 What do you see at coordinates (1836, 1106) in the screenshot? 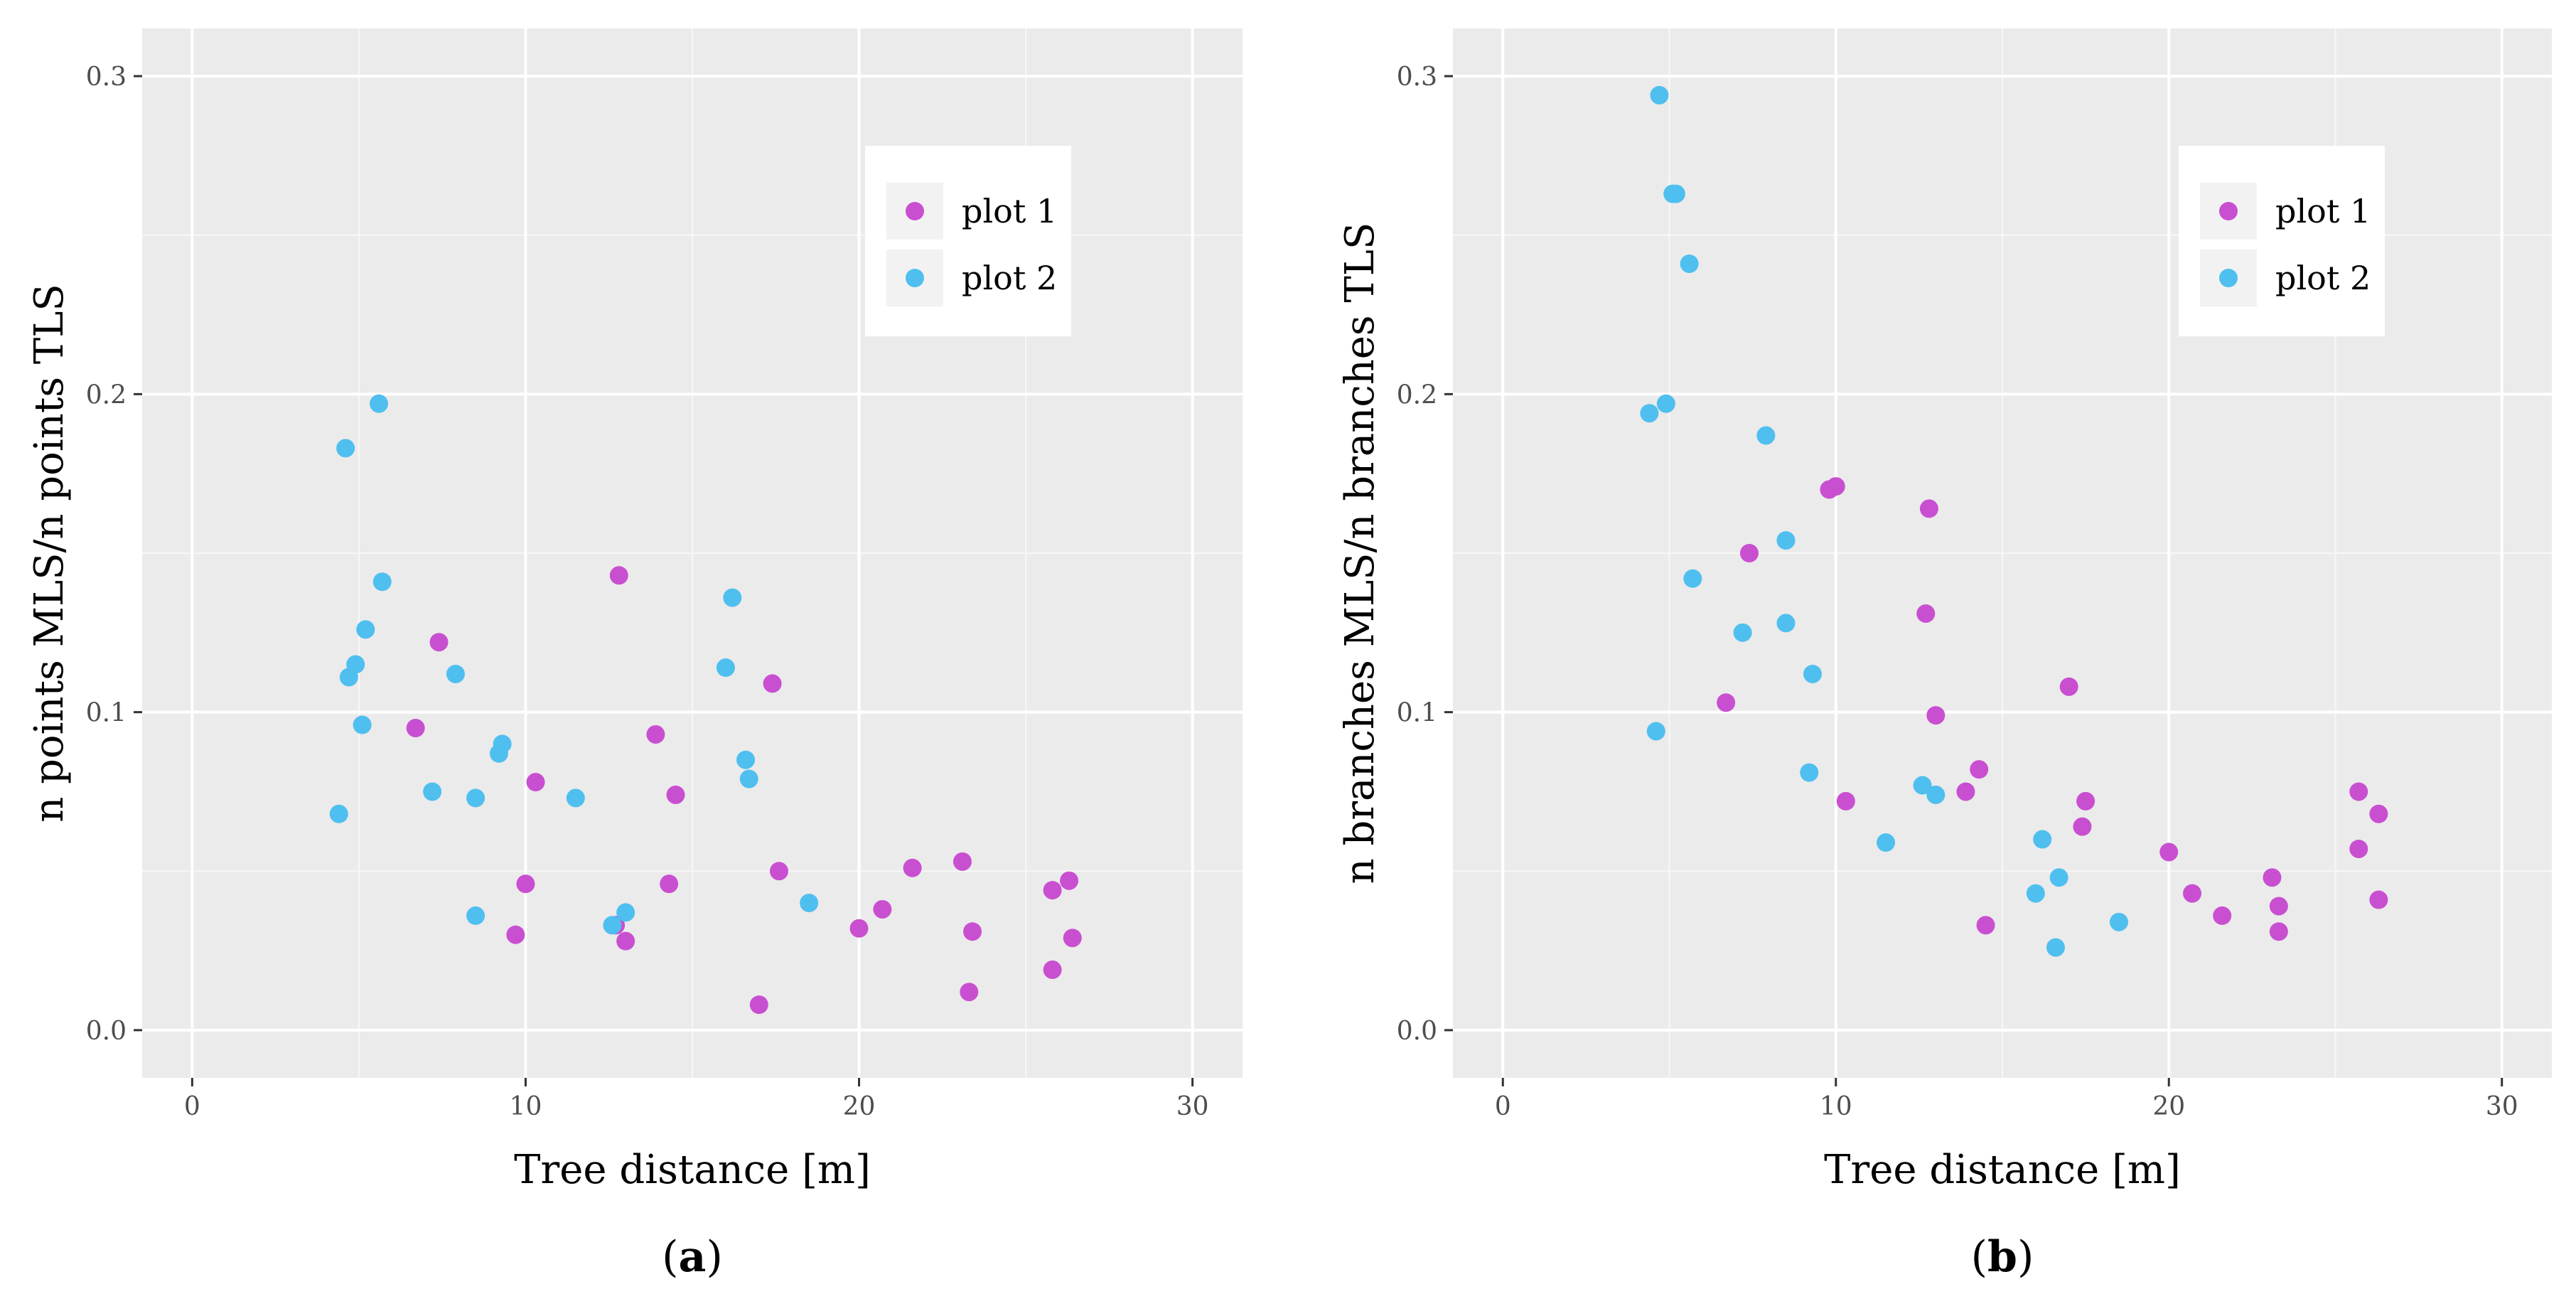
I see `x-tick-label: 10` at bounding box center [1836, 1106].